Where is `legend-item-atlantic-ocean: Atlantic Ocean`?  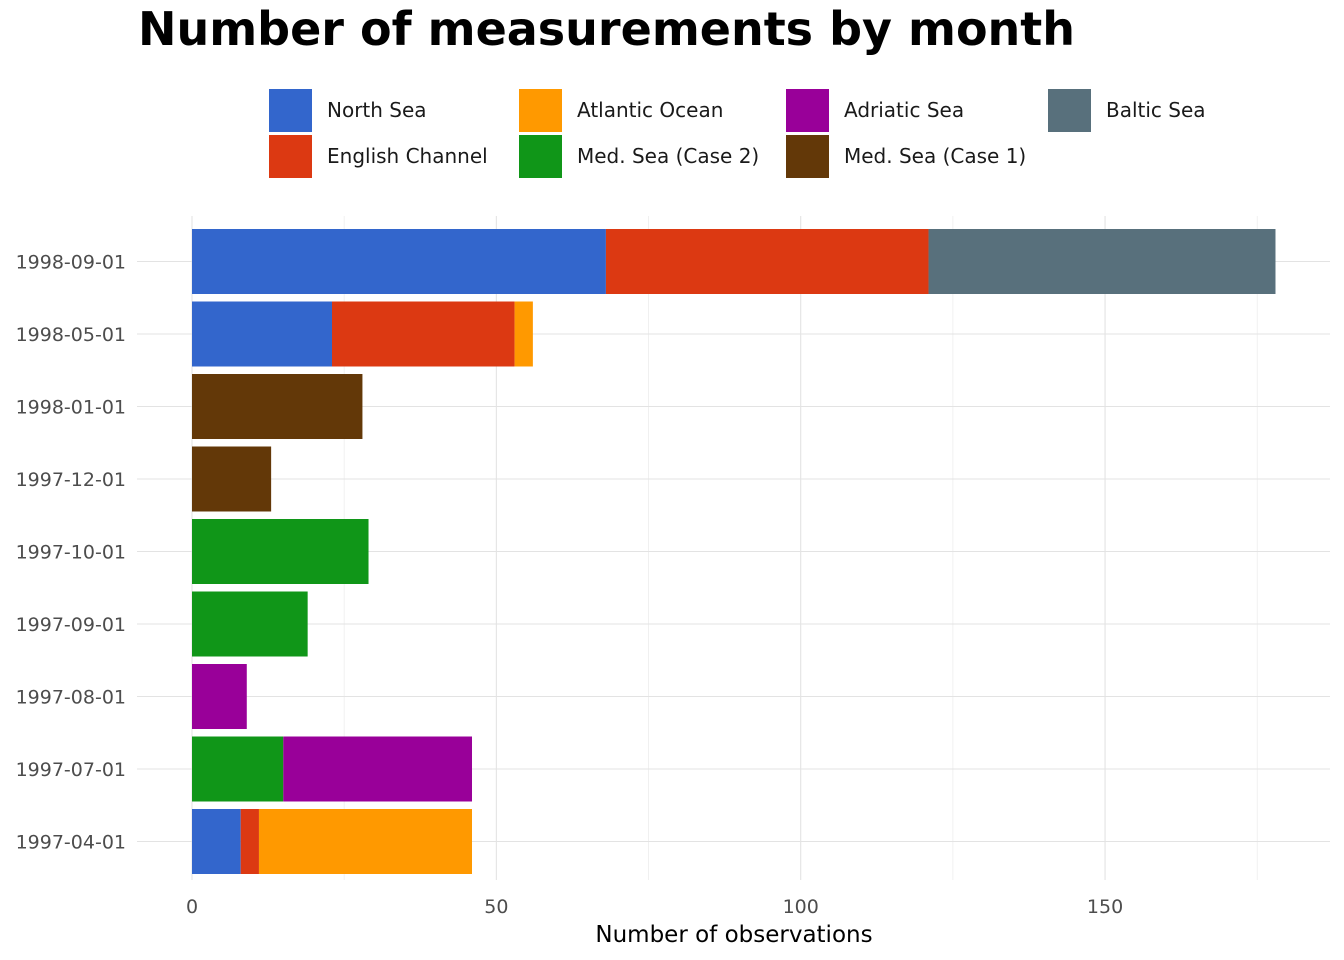 legend-item-atlantic-ocean: Atlantic Ocean is located at coordinates (621, 110).